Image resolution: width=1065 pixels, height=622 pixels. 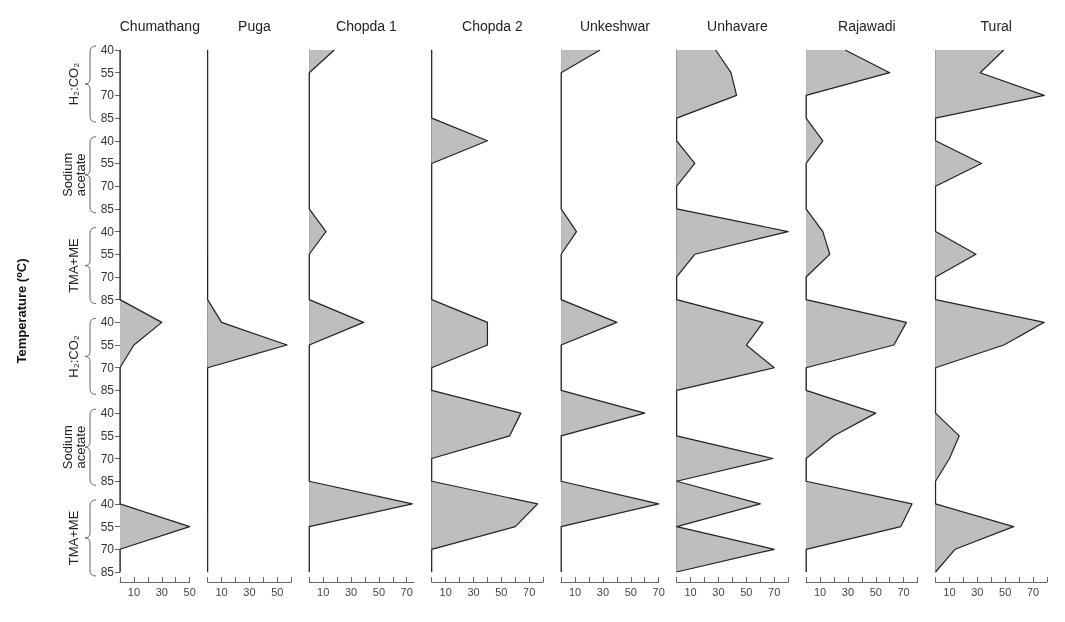 What do you see at coordinates (996, 26) in the screenshot?
I see `chart-title: Tural` at bounding box center [996, 26].